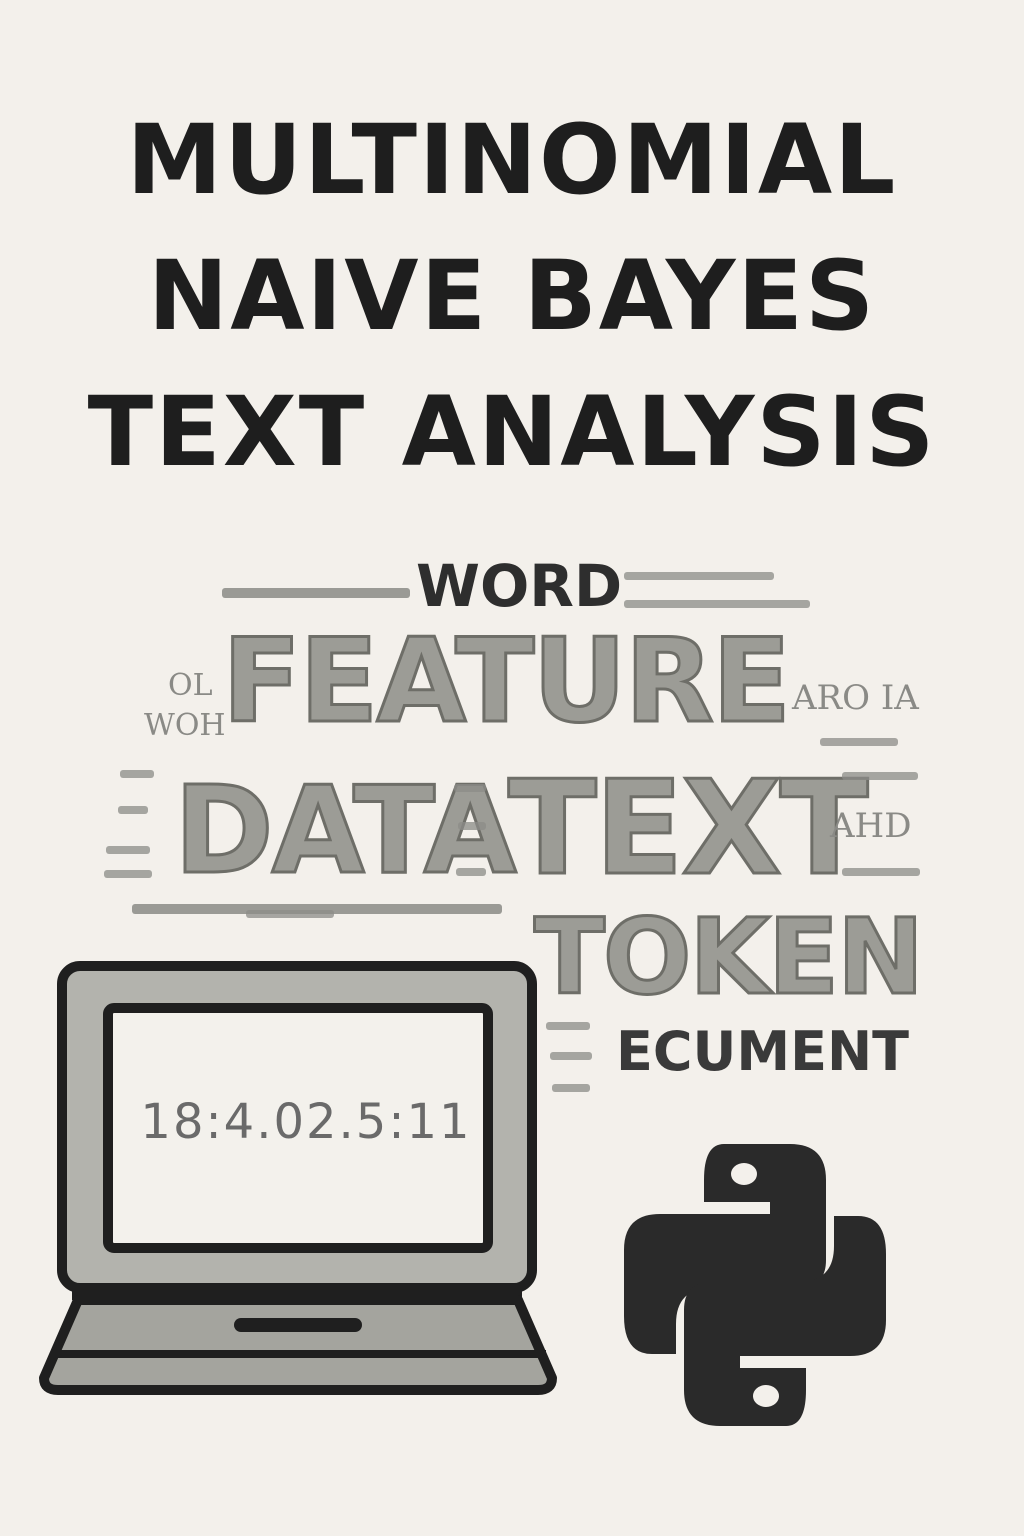  Describe the element at coordinates (298, 1178) in the screenshot. I see `laptop-icon` at that location.